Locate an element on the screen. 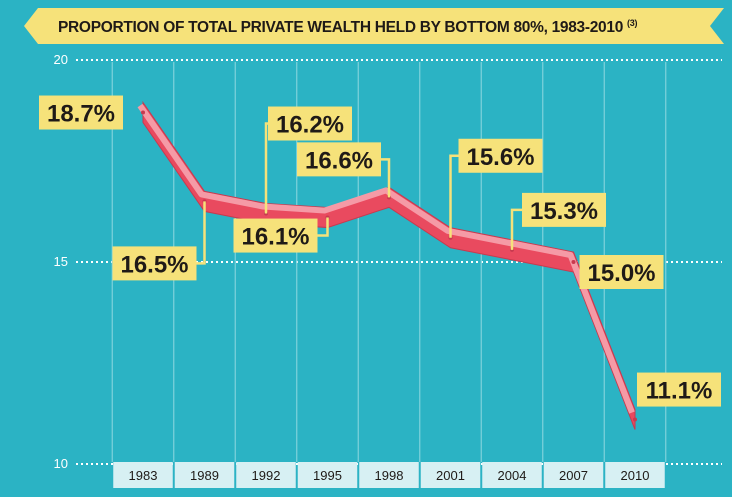  data-label-box-2010 is located at coordinates (679, 389).